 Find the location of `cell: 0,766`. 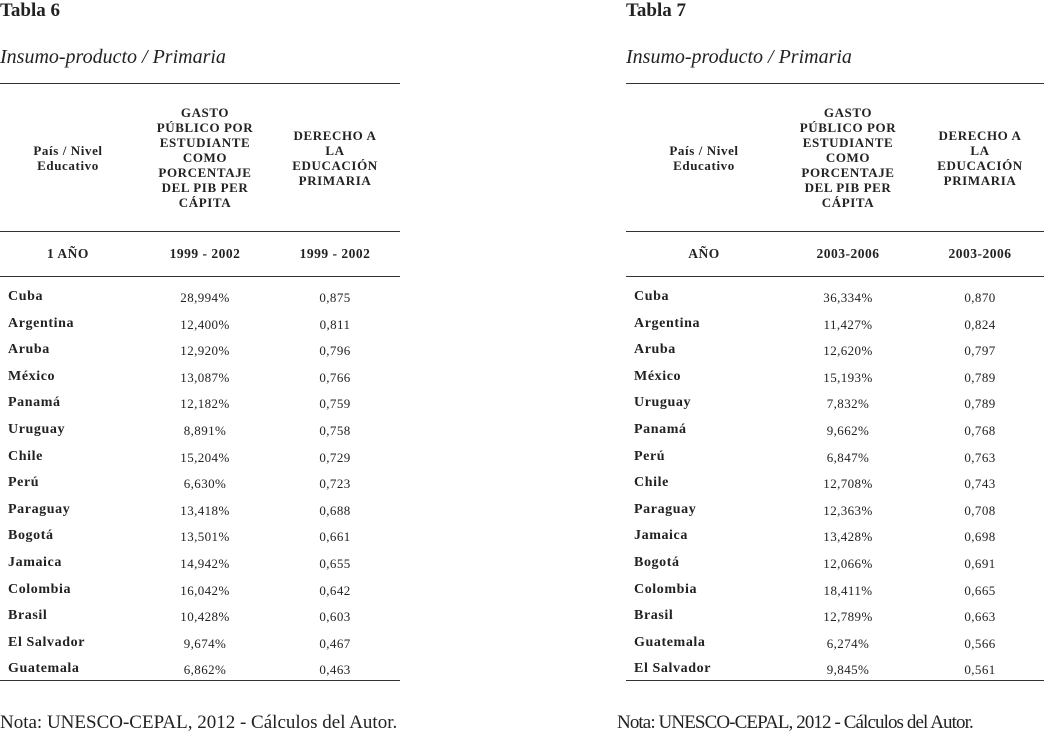

cell: 0,766 is located at coordinates (335, 377).